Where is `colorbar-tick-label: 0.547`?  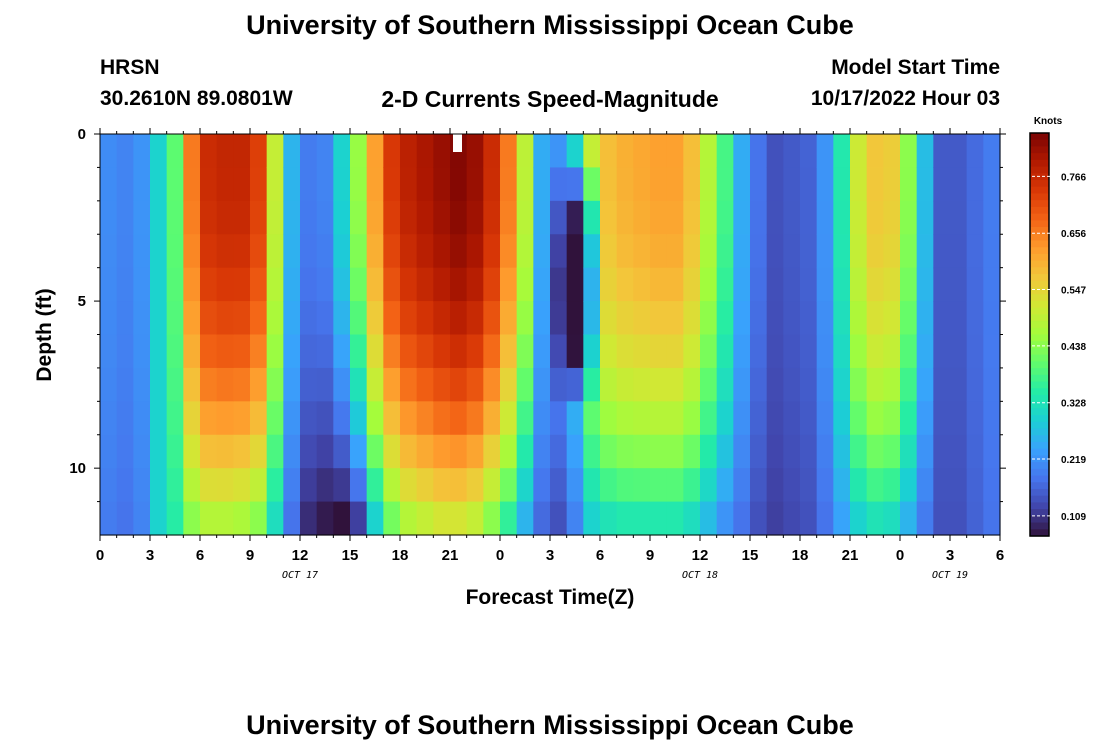 colorbar-tick-label: 0.547 is located at coordinates (1073, 291).